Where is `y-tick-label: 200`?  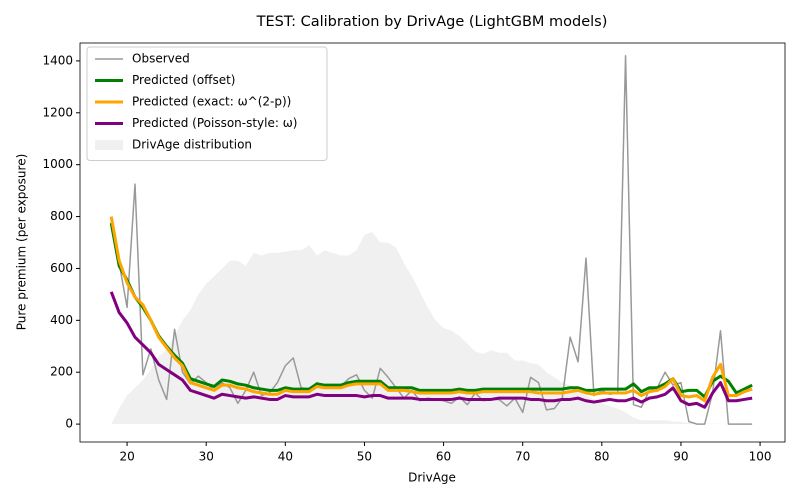 y-tick-label: 200 is located at coordinates (61, 372).